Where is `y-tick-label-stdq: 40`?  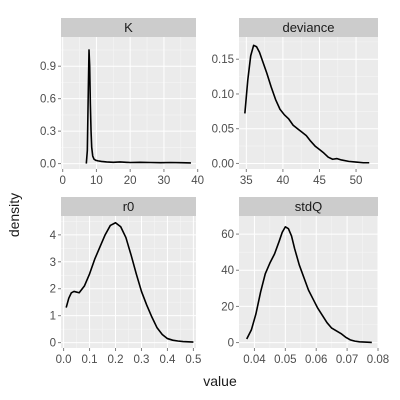 y-tick-label-stdq: 40 is located at coordinates (227, 271).